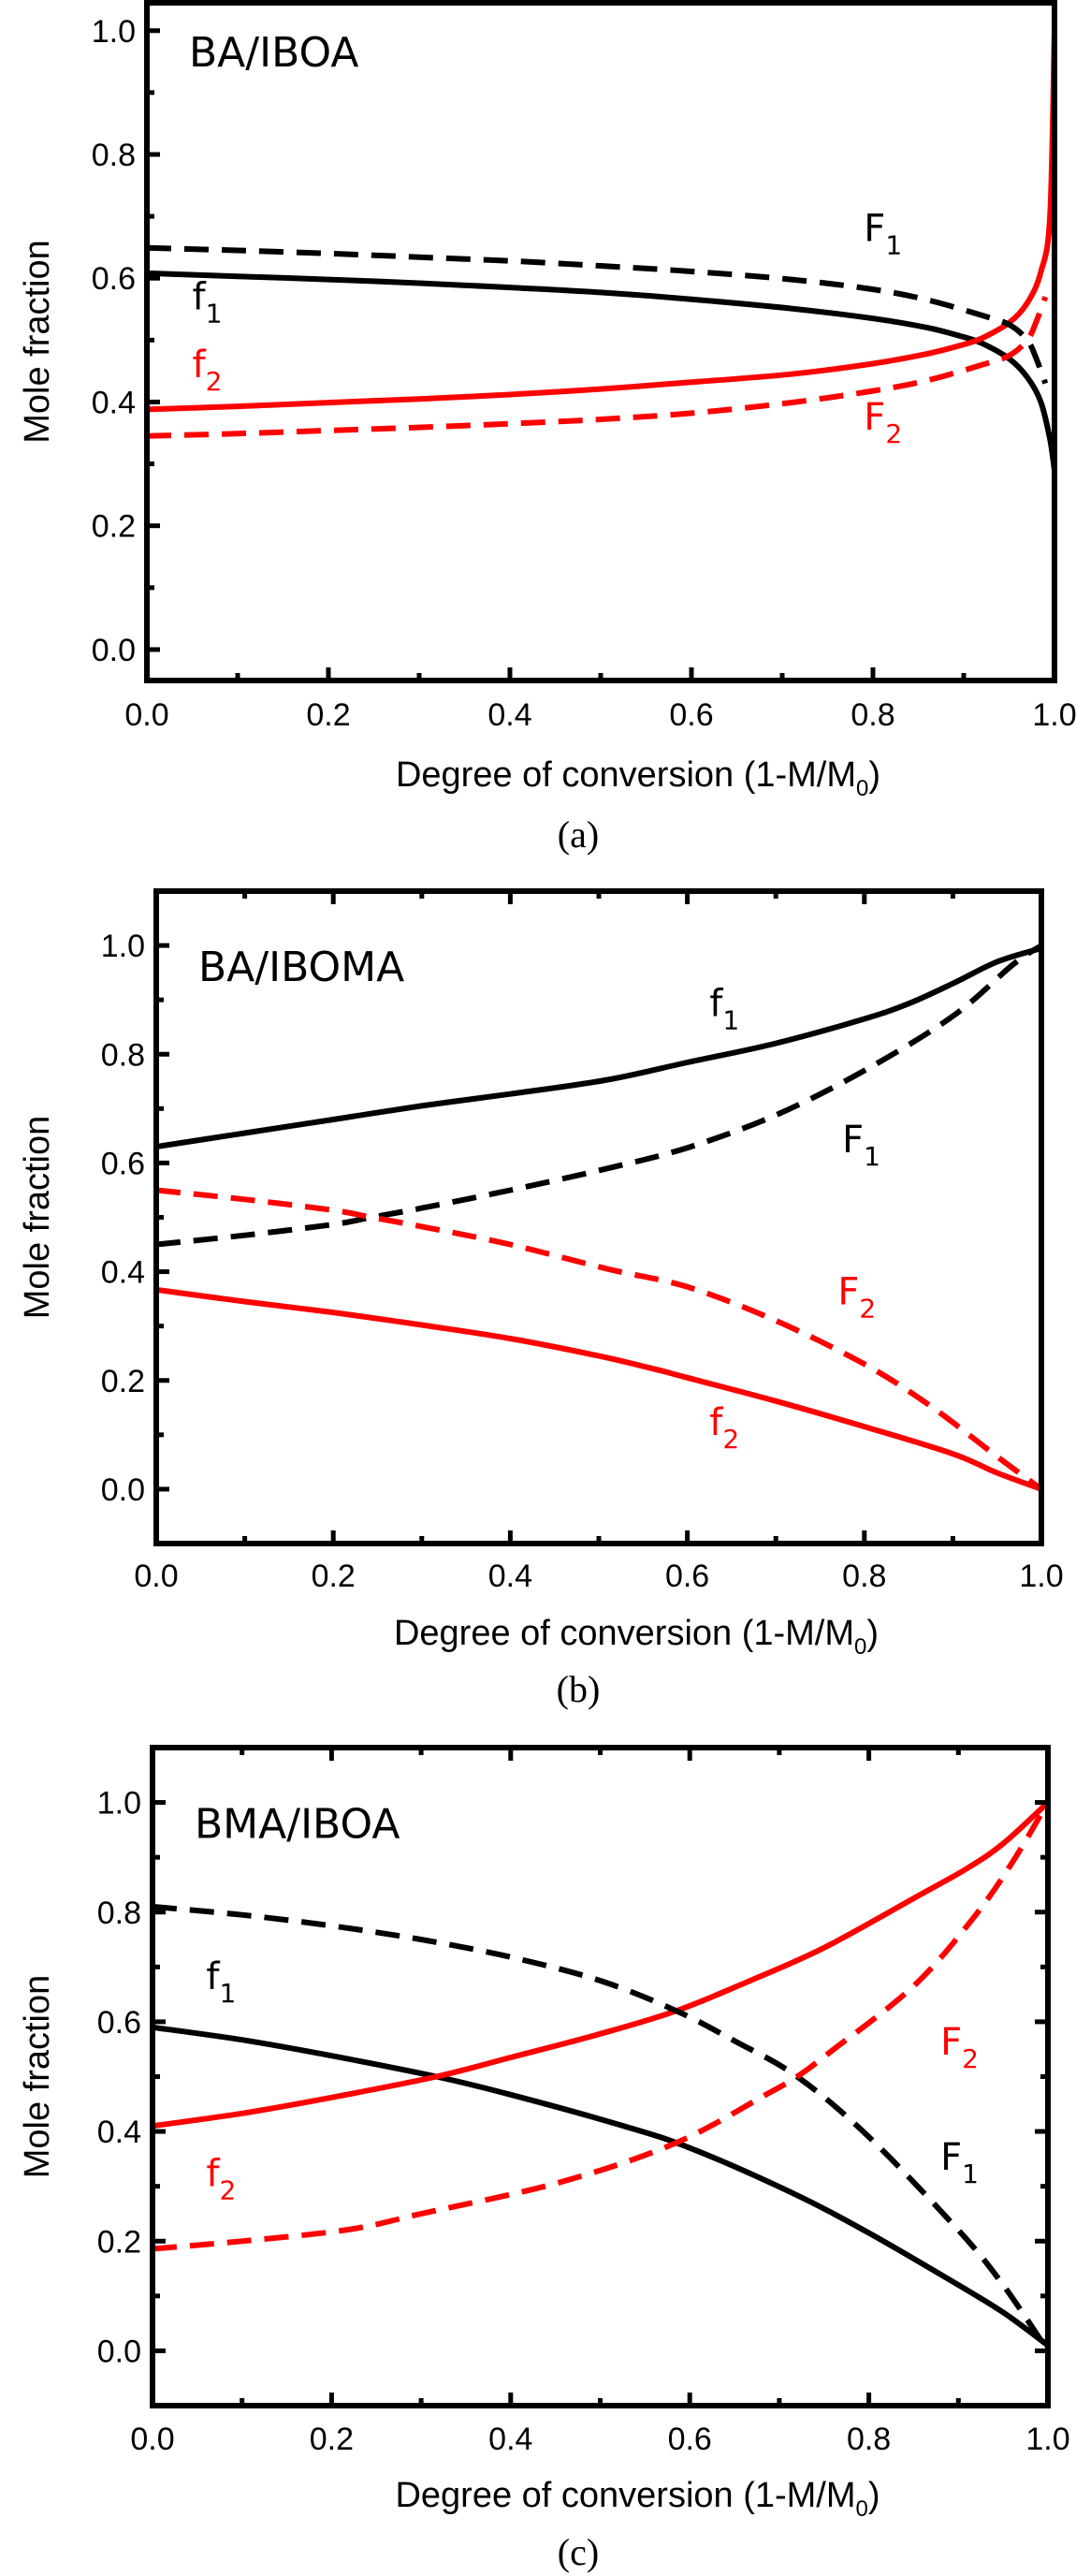  I want to click on panel-title: BMA/IBOA, so click(297, 1825).